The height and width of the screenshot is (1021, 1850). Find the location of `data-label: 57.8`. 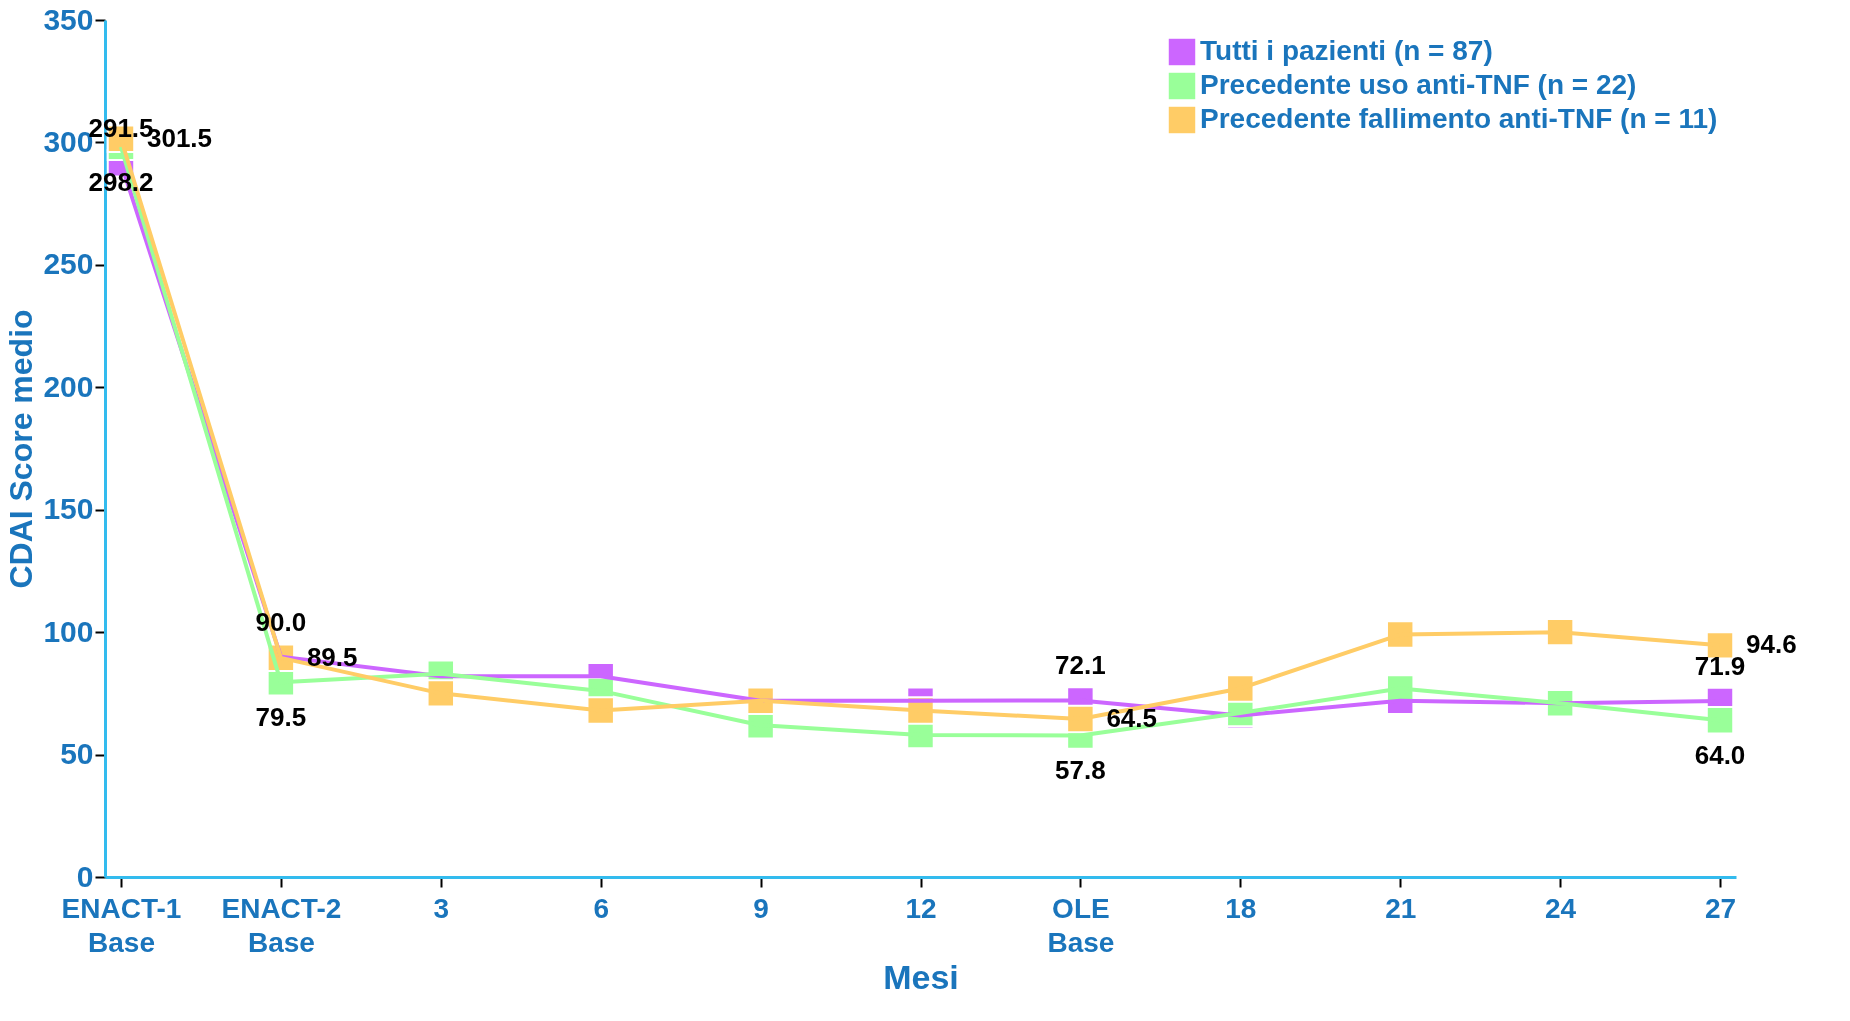

data-label: 57.8 is located at coordinates (1080, 770).